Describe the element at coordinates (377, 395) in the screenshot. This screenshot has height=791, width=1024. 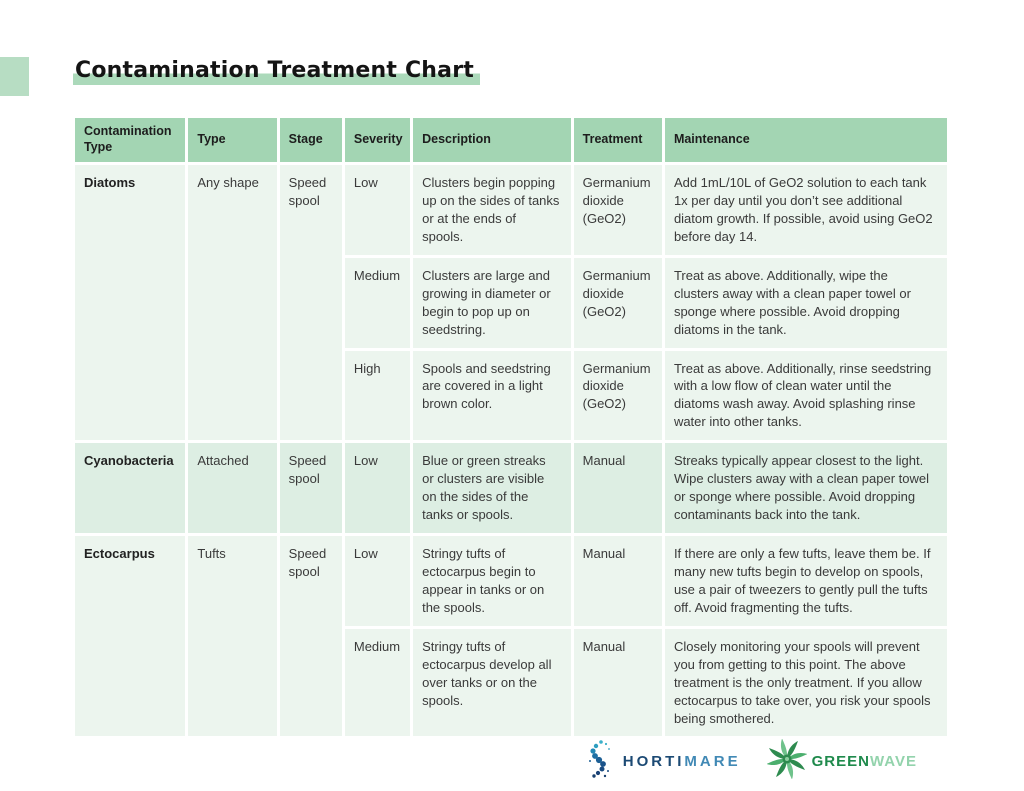
I see `cell-severity: High` at that location.